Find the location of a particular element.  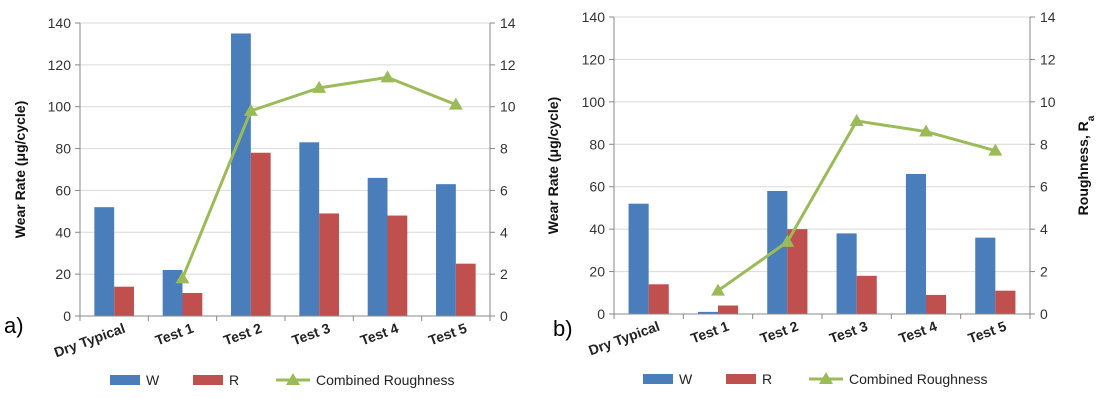

panel-a-category-label: Test 4 is located at coordinates (379, 334).